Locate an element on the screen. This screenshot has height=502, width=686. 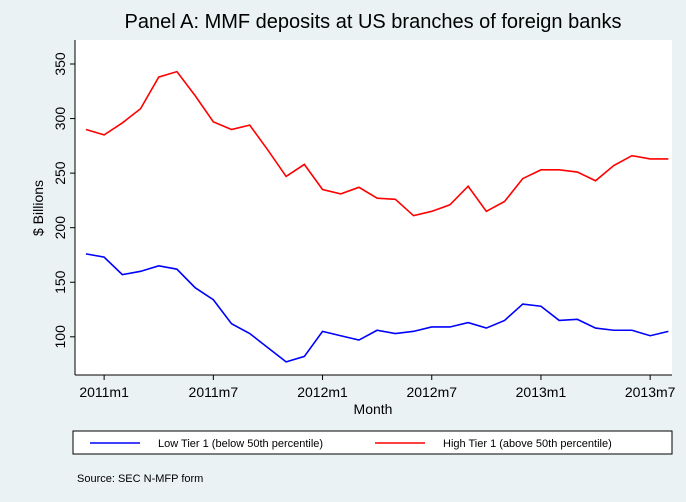
legend-label: High Tier 1 (above 50th percentile) is located at coordinates (527, 444).